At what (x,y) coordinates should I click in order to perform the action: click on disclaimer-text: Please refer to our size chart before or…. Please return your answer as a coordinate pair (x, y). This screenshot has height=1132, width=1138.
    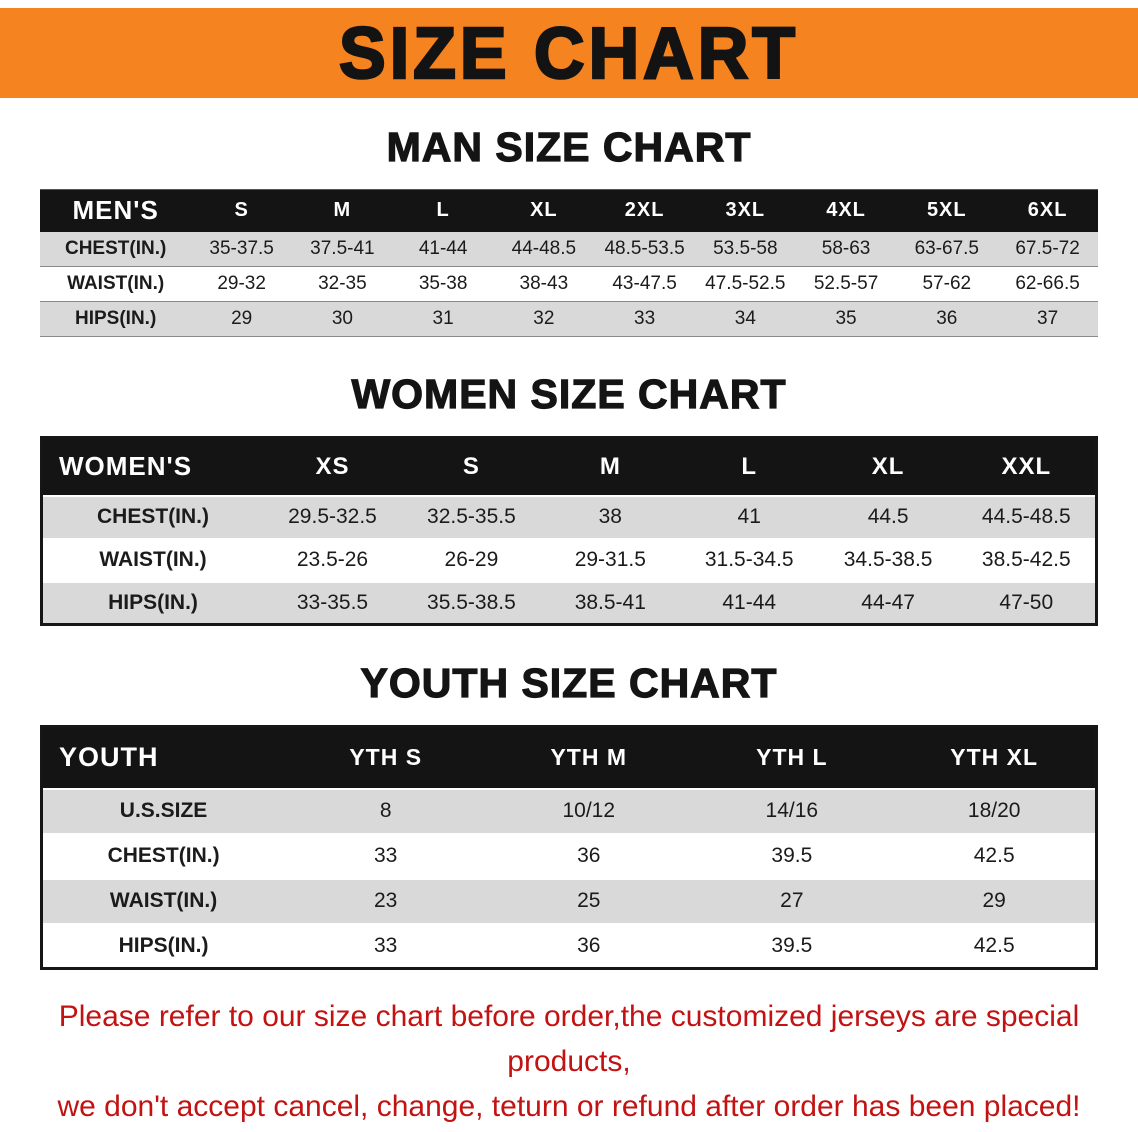
    Looking at the image, I should click on (569, 1061).